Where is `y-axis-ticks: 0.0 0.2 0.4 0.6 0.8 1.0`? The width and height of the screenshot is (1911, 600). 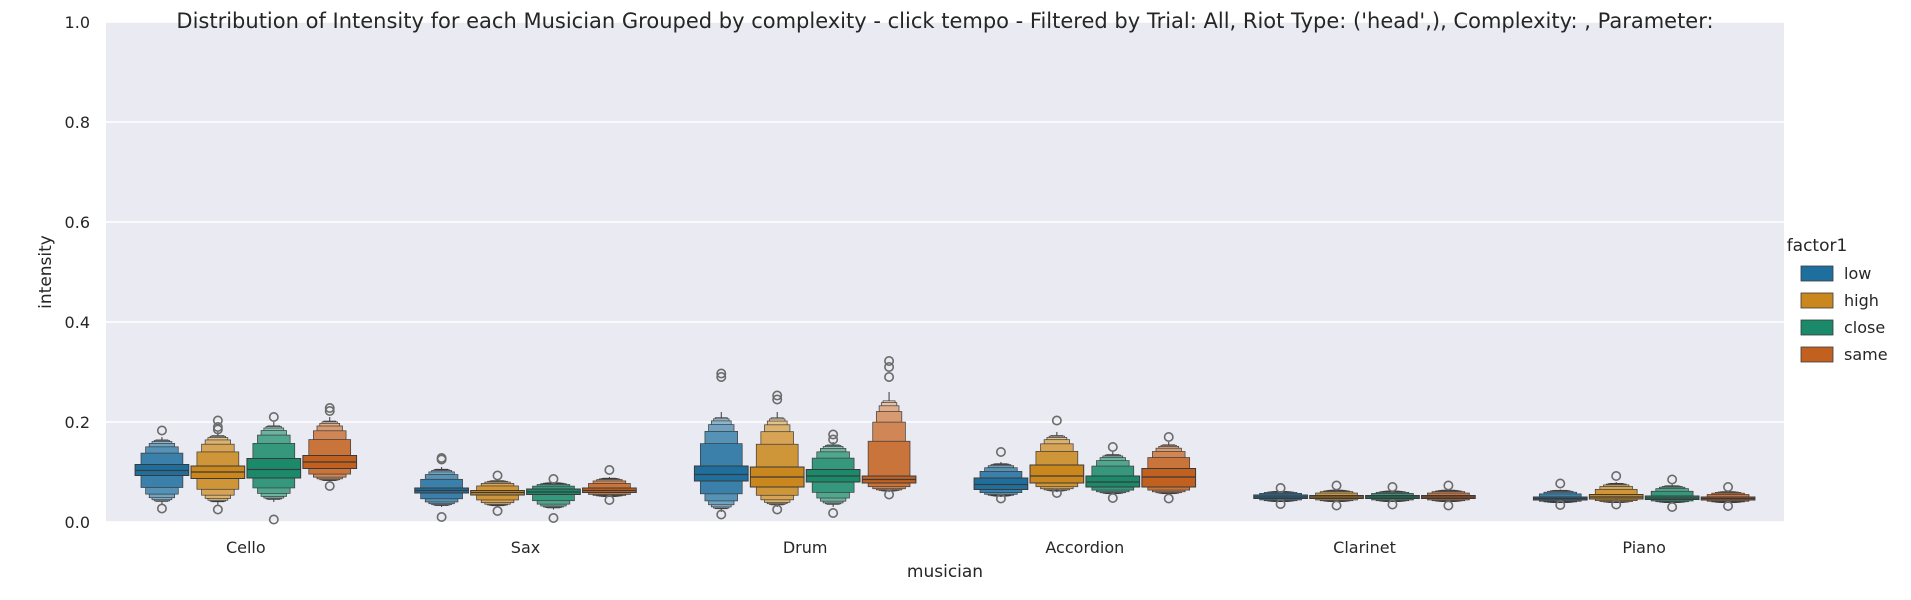
y-axis-ticks: 0.0 0.2 0.4 0.6 0.8 1.0 is located at coordinates (77, 272).